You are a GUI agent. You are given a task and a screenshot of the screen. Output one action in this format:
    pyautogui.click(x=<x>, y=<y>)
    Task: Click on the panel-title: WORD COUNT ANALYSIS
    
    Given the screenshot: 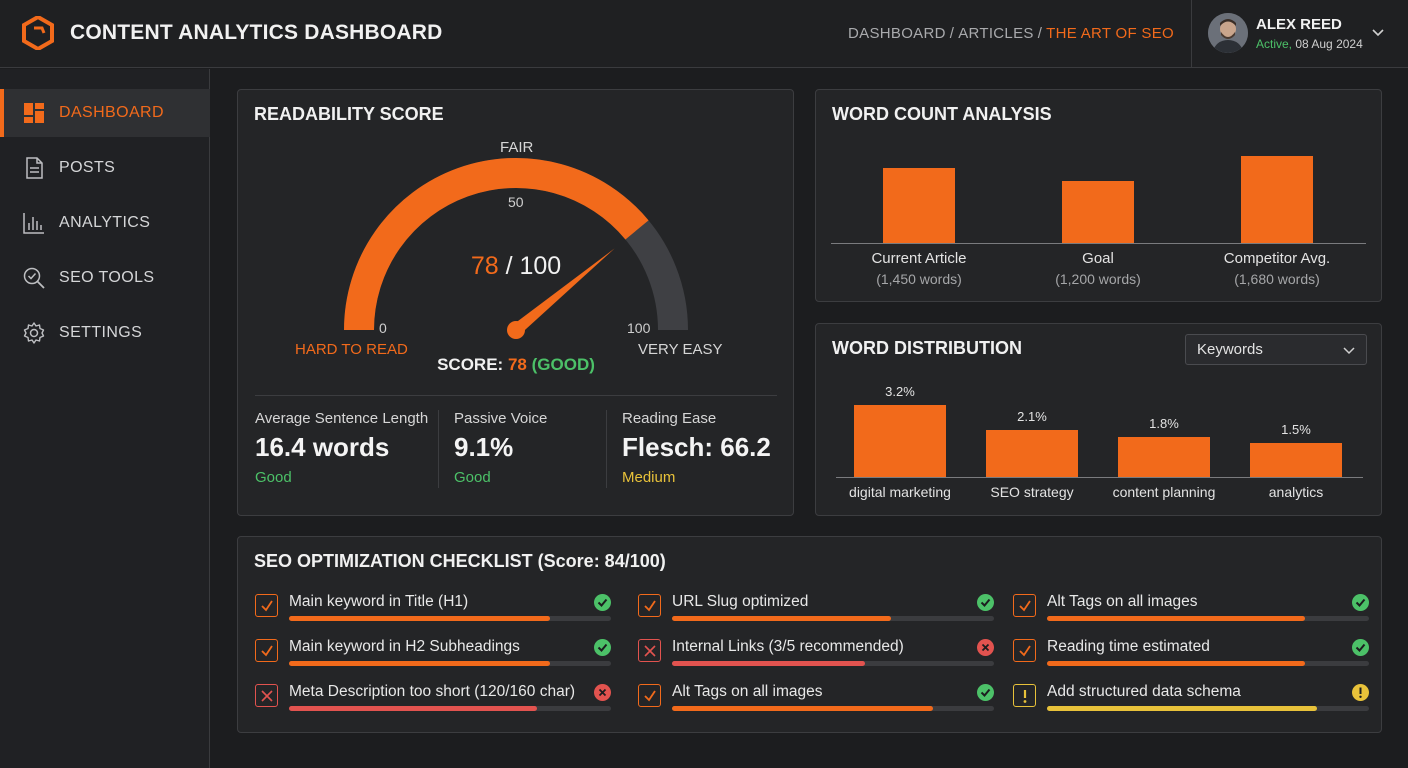 What is the action you would take?
    pyautogui.click(x=942, y=114)
    